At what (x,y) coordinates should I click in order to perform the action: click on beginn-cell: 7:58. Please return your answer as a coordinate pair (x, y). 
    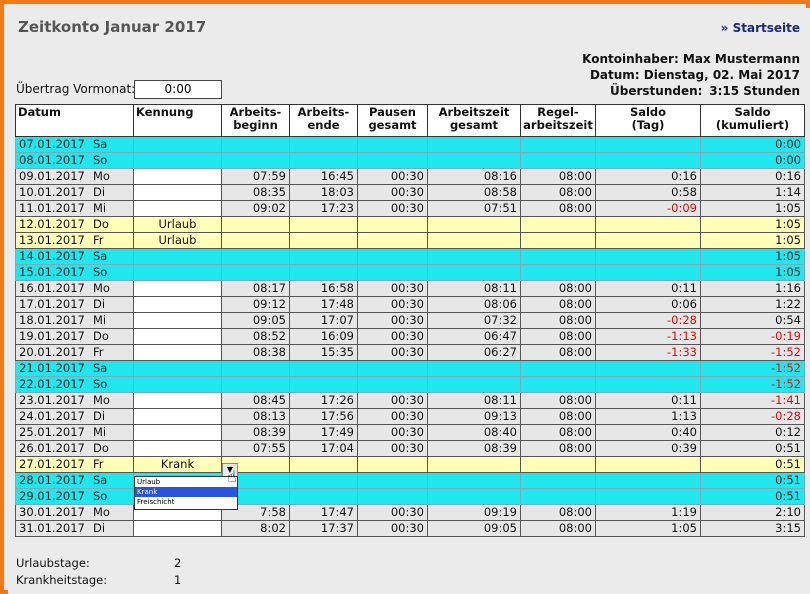
    Looking at the image, I should click on (255, 512).